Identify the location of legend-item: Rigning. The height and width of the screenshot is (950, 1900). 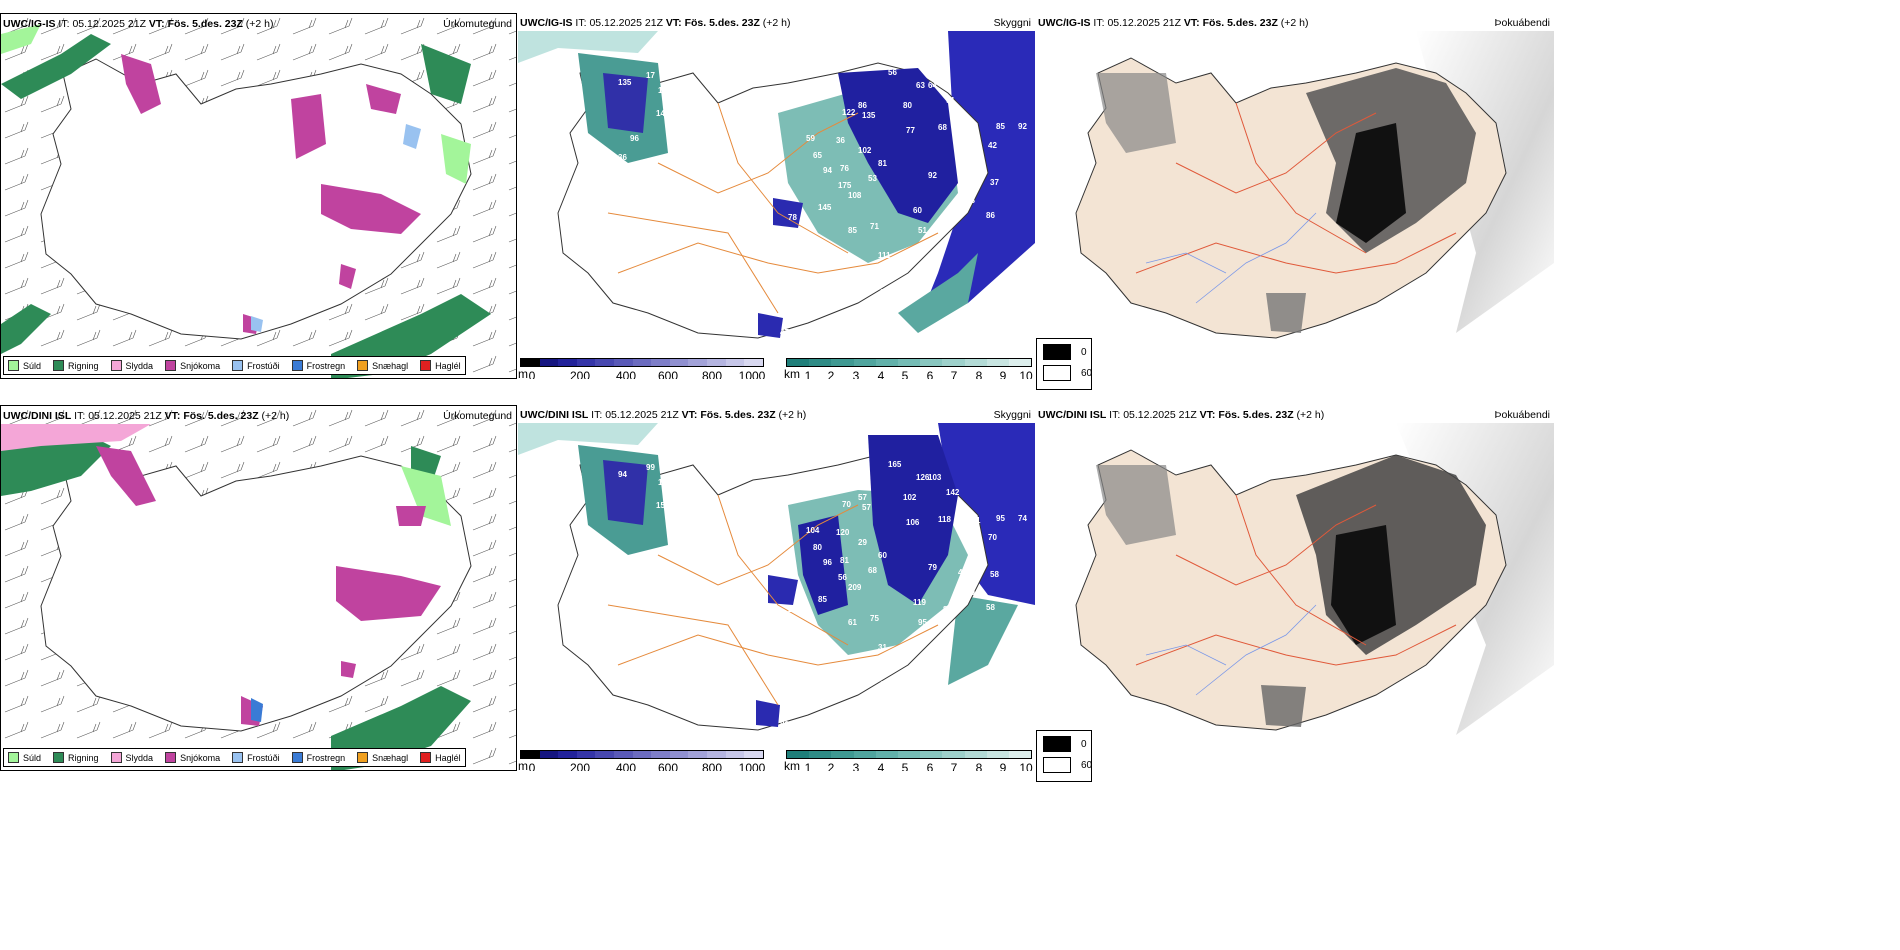
(76, 365).